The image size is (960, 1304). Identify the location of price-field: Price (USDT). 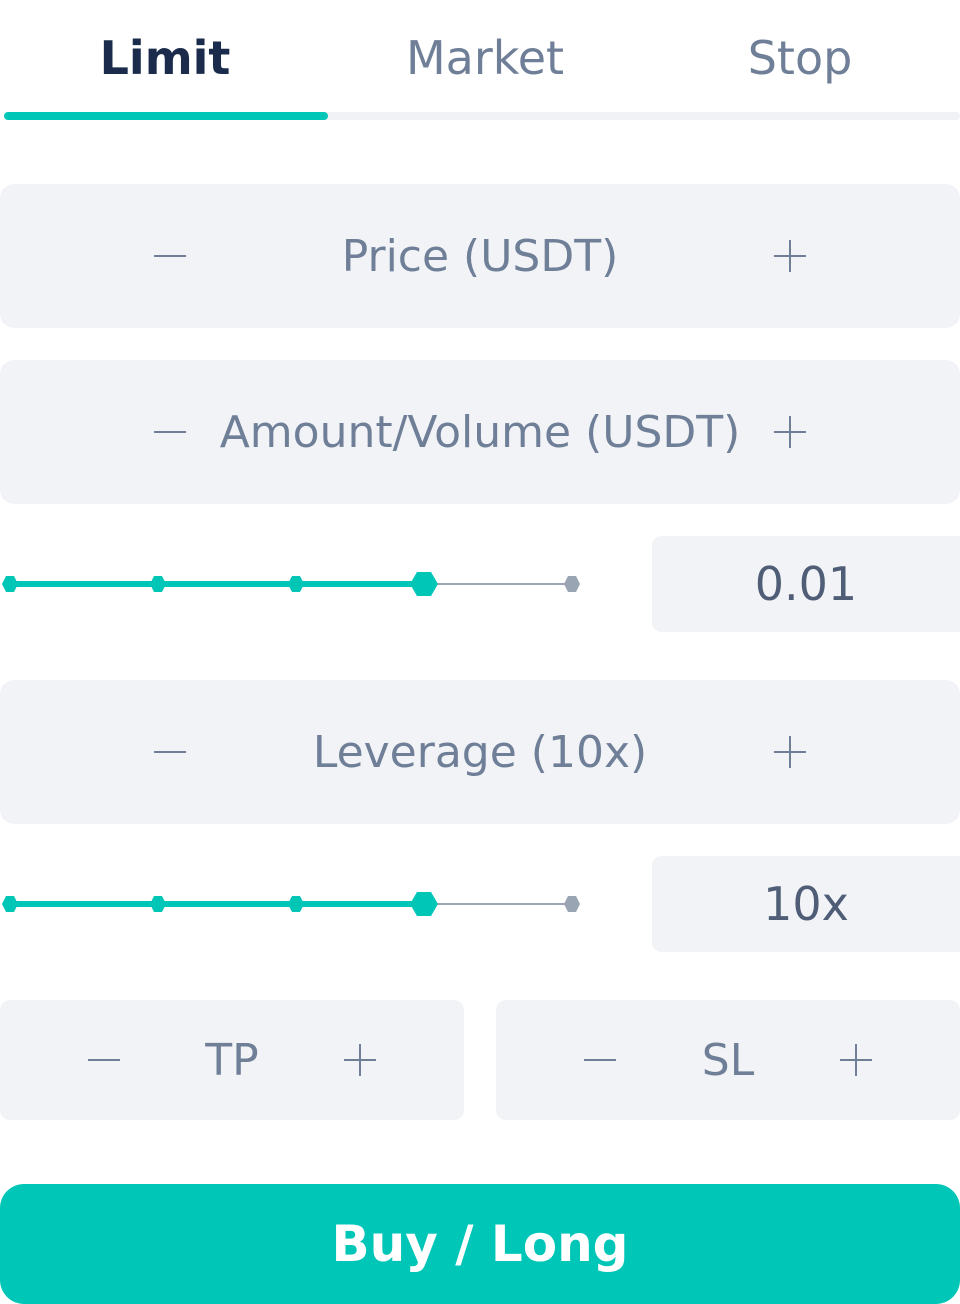
(480, 256).